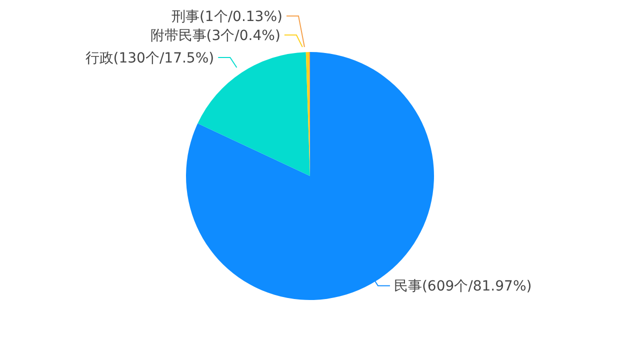  Describe the element at coordinates (226, 16) in the screenshot. I see `slice-label: 刑事(1个/0.13%)` at that location.